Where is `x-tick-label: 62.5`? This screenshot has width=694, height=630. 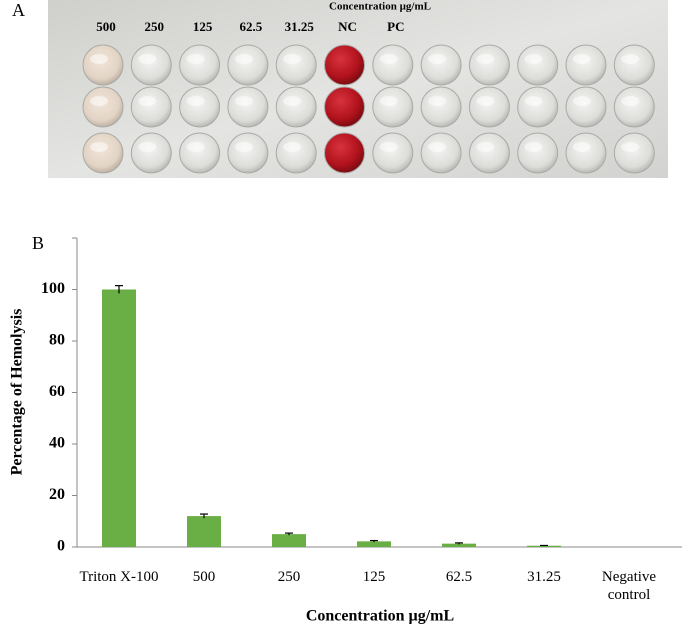 x-tick-label: 62.5 is located at coordinates (459, 577).